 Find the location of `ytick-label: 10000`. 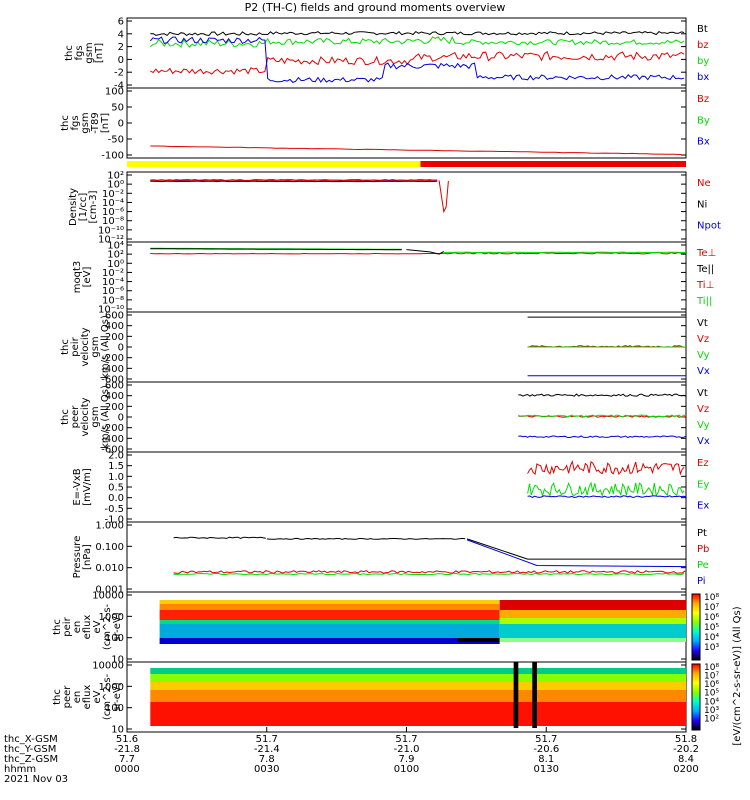

ytick-label: 10000 is located at coordinates (108, 596).